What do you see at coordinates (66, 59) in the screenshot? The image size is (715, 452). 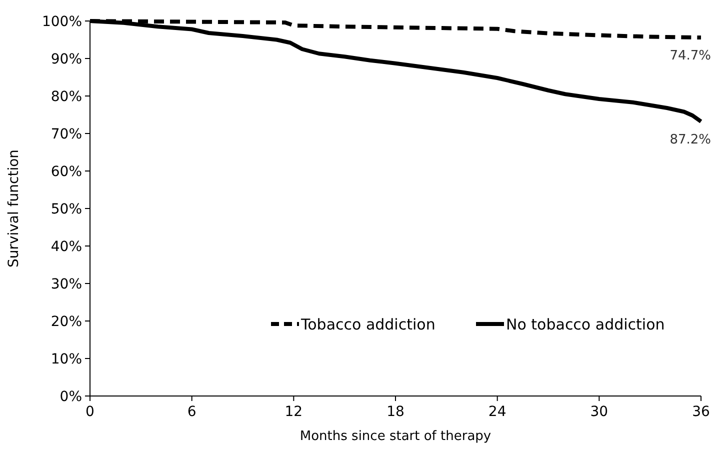 I see `y-tick-label: 90%` at bounding box center [66, 59].